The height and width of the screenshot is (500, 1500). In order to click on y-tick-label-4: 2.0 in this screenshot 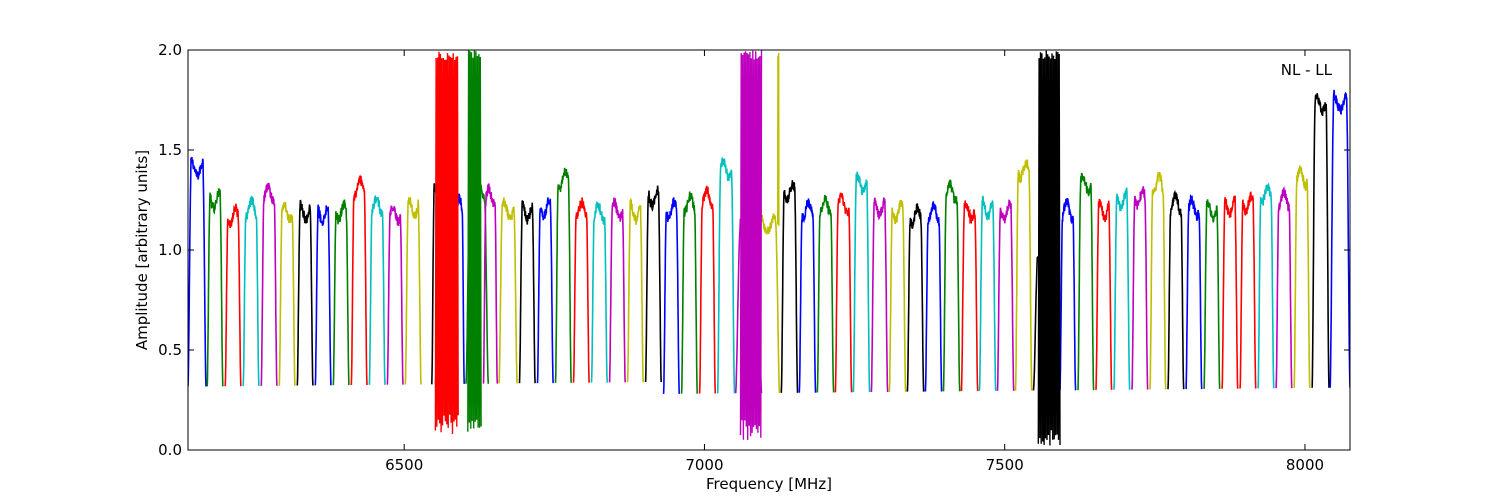, I will do `click(170, 50)`.